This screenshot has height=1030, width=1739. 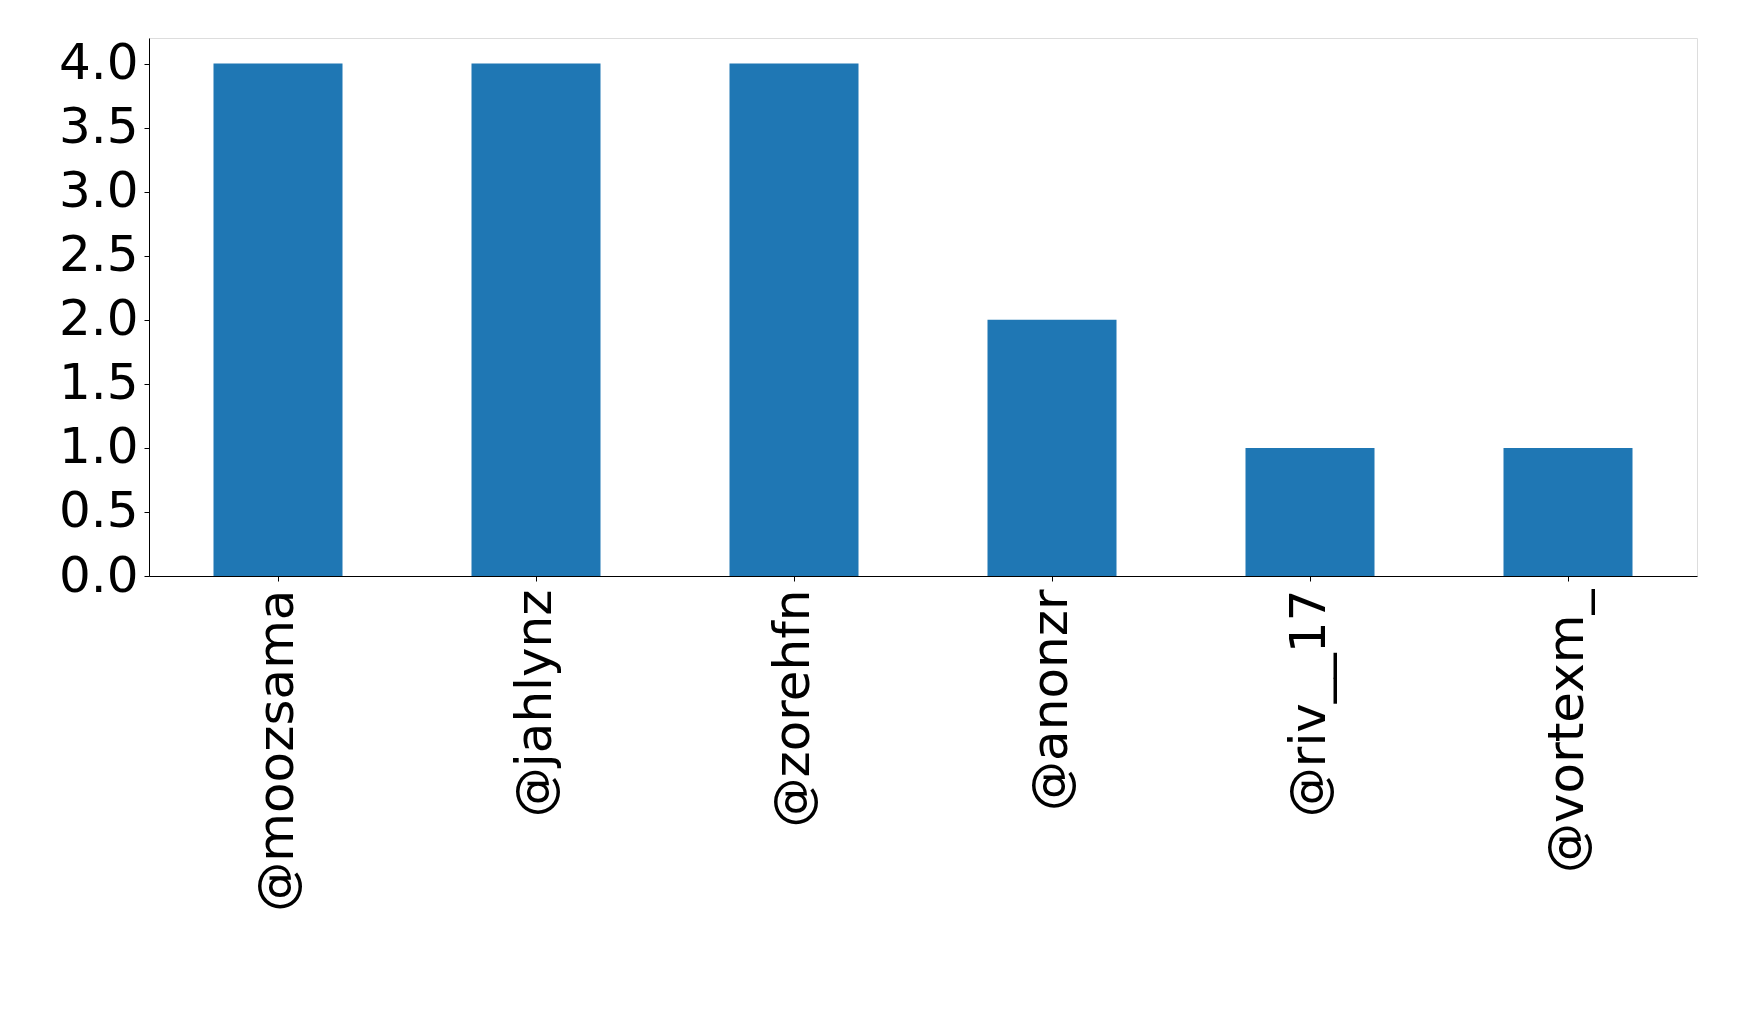 I want to click on y-tick-label: 1.0, so click(x=98, y=446).